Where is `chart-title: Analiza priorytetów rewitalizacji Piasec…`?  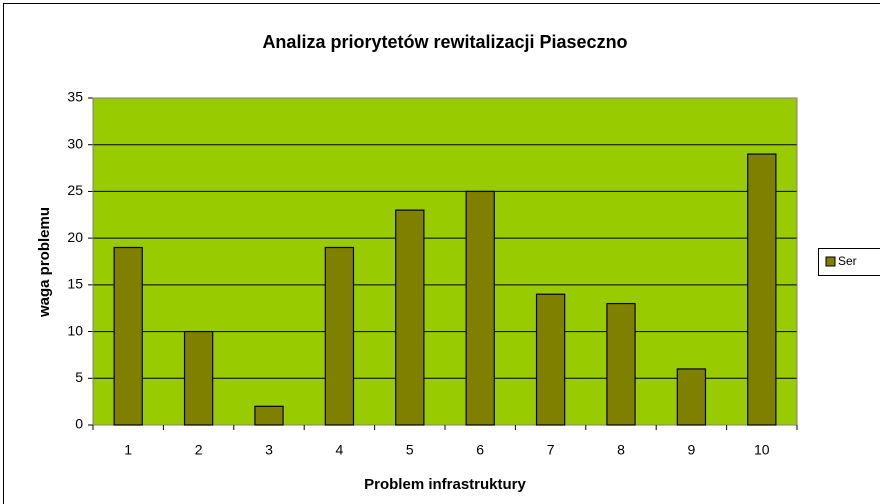
chart-title: Analiza priorytetów rewitalizacji Piasec… is located at coordinates (444, 42).